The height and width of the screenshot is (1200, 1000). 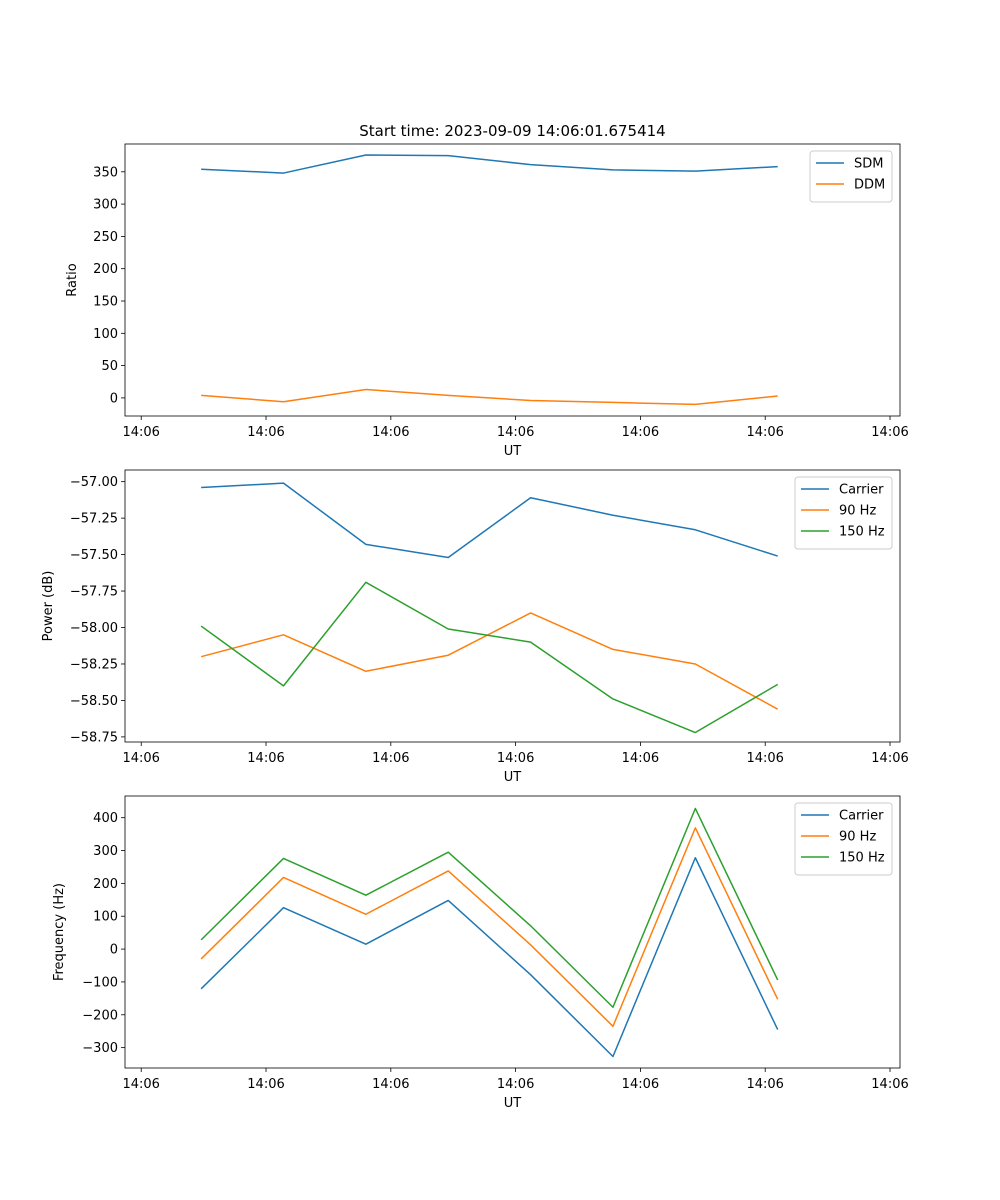 What do you see at coordinates (868, 164) in the screenshot?
I see `legend-label: SDM` at bounding box center [868, 164].